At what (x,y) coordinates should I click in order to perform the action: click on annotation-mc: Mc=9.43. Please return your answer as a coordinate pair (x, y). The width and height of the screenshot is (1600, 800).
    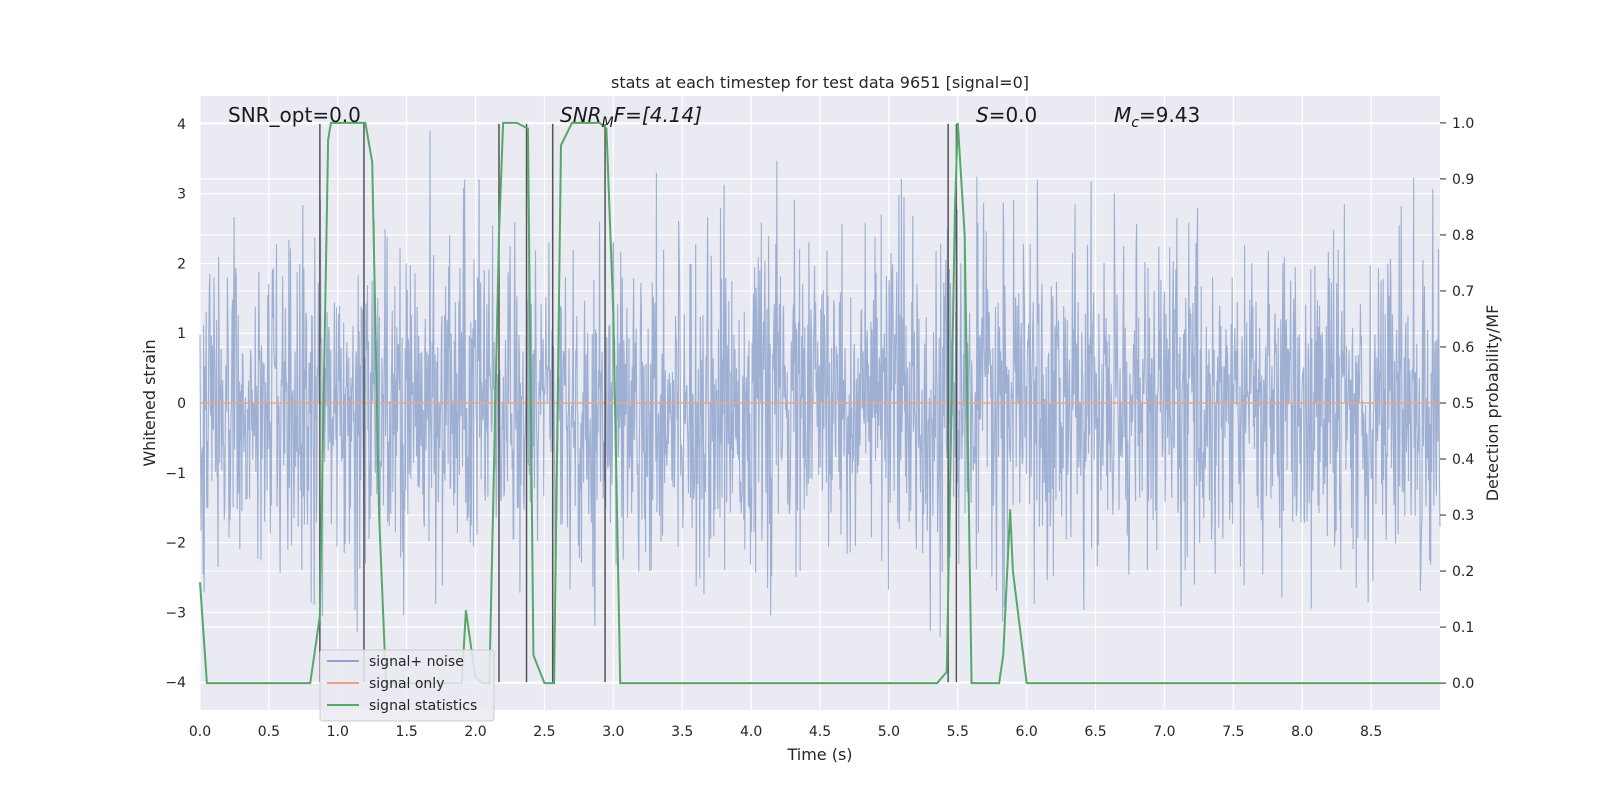
    Looking at the image, I should click on (1157, 117).